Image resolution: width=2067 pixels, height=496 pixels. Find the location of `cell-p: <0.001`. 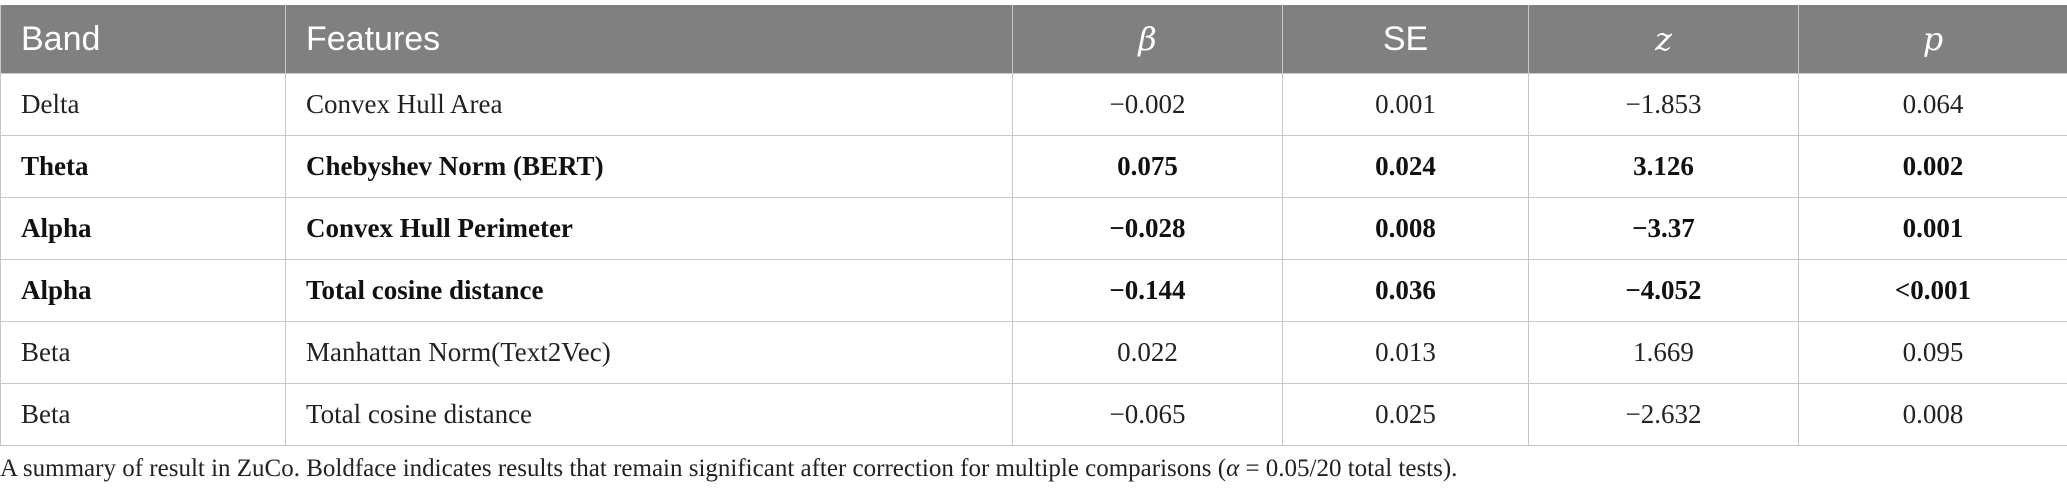

cell-p: <0.001 is located at coordinates (1932, 290).